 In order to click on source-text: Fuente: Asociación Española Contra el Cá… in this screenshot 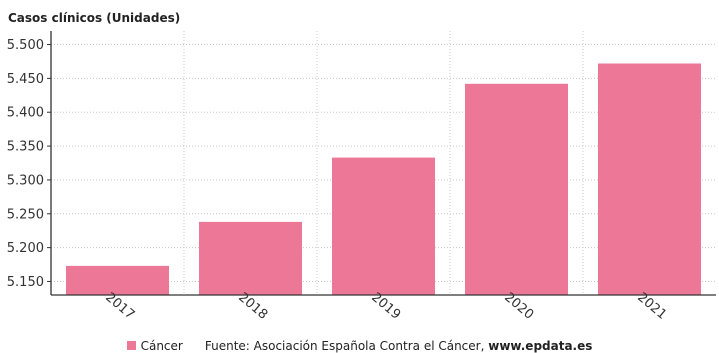, I will do `click(344, 346)`.